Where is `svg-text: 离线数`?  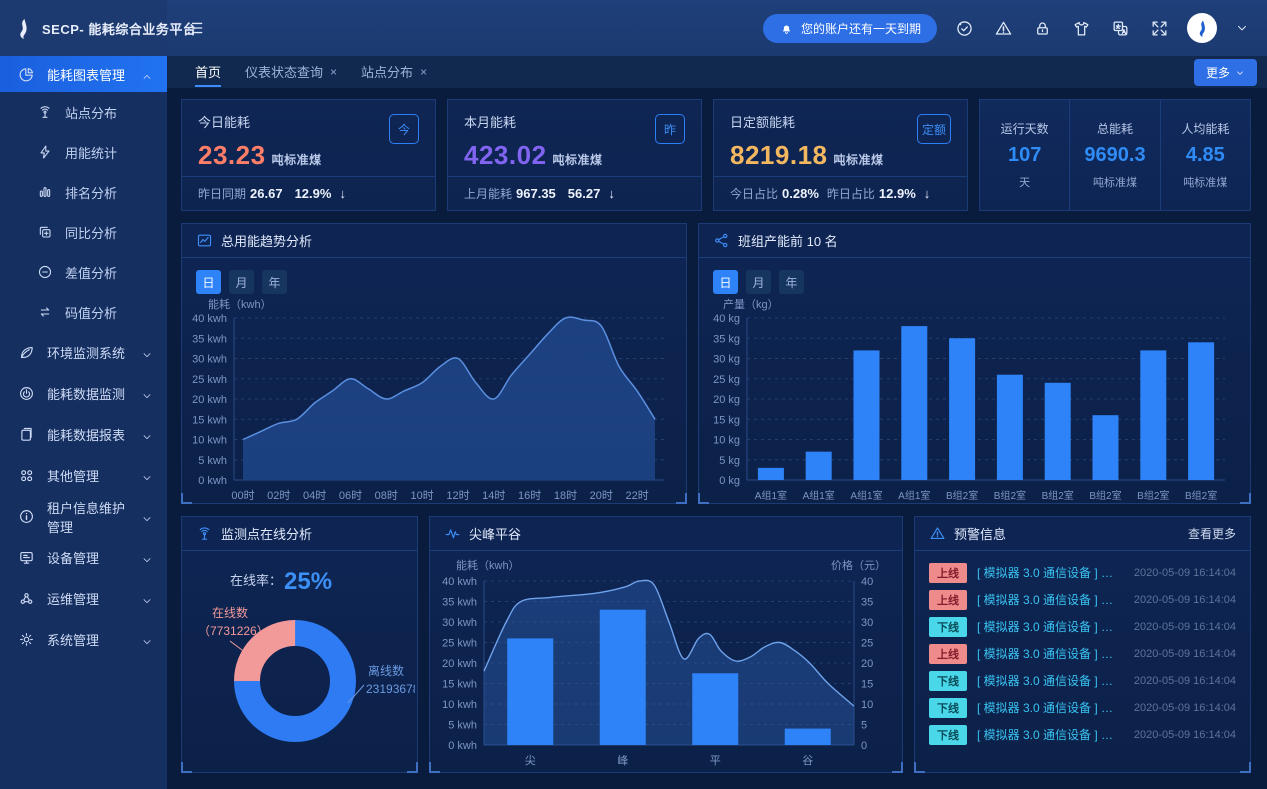 svg-text: 离线数 is located at coordinates (386, 670).